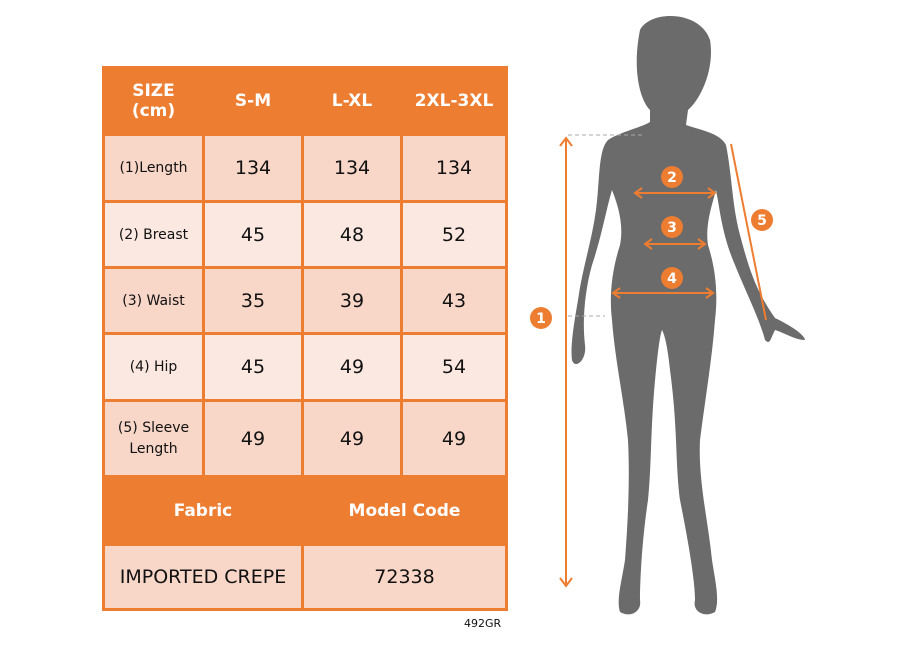  Describe the element at coordinates (454, 234) in the screenshot. I see `cell: 52` at that location.